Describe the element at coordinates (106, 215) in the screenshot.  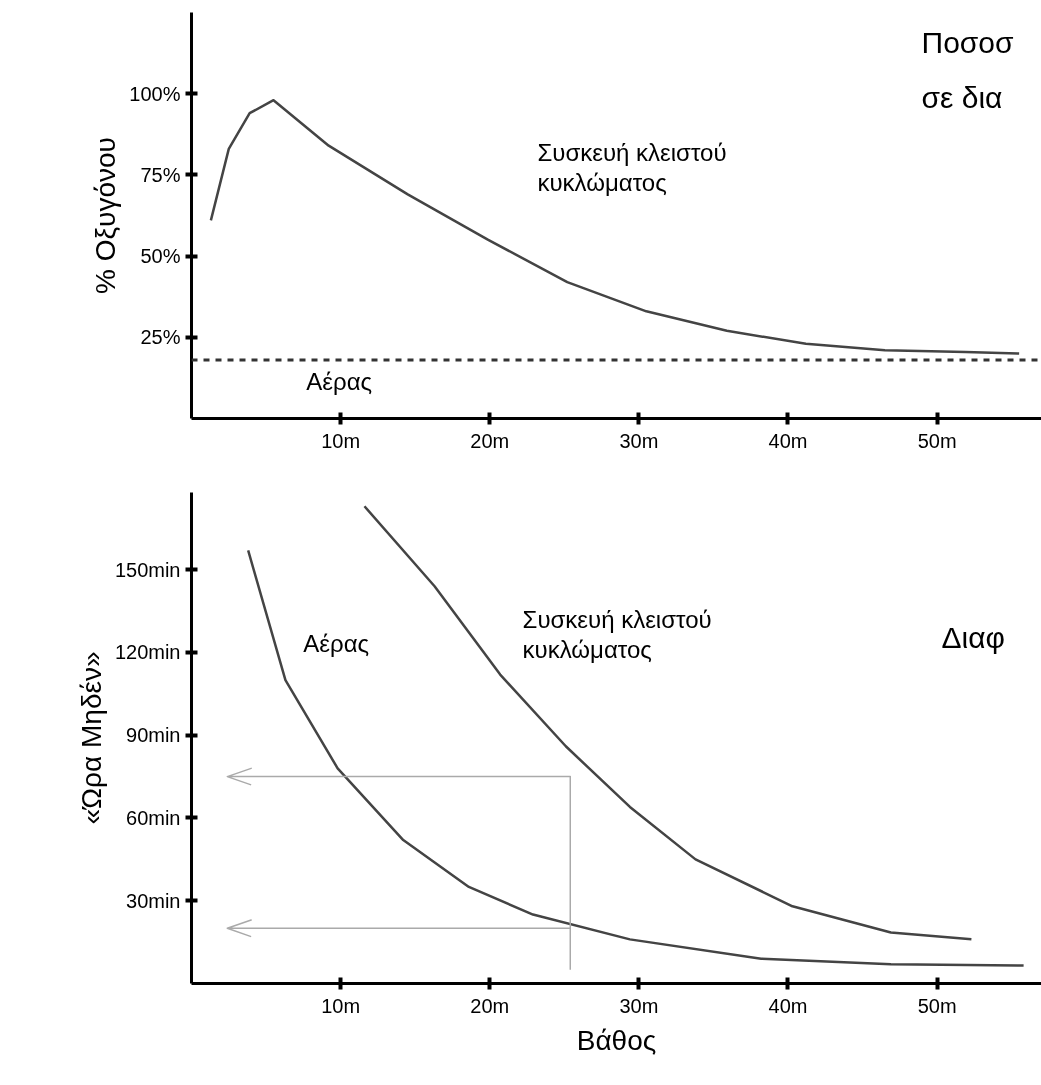
I see `y-axis-title: % Οξυγόνου` at that location.